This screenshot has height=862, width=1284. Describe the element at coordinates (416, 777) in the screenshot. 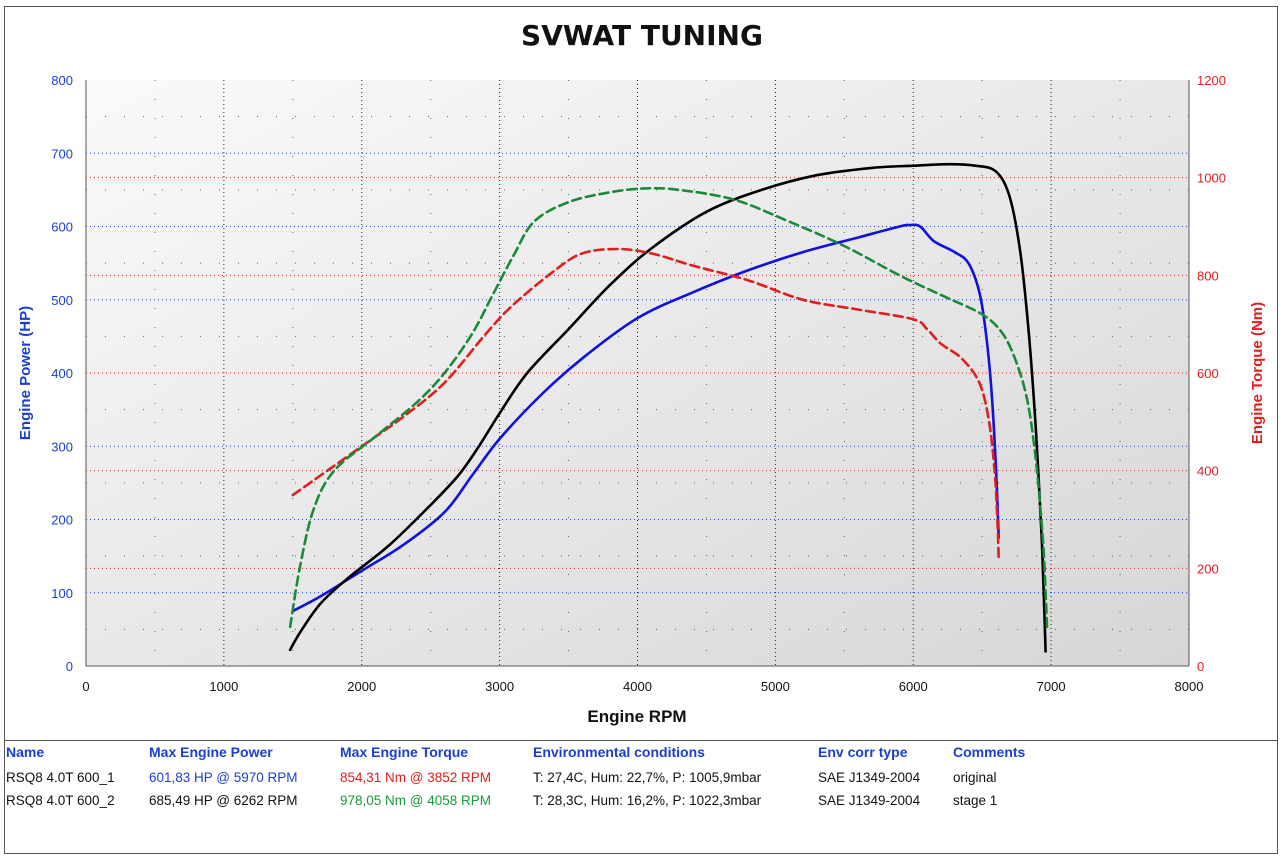

I see `row-max-torque: 854,31 Nm @ 3852 RPM` at that location.